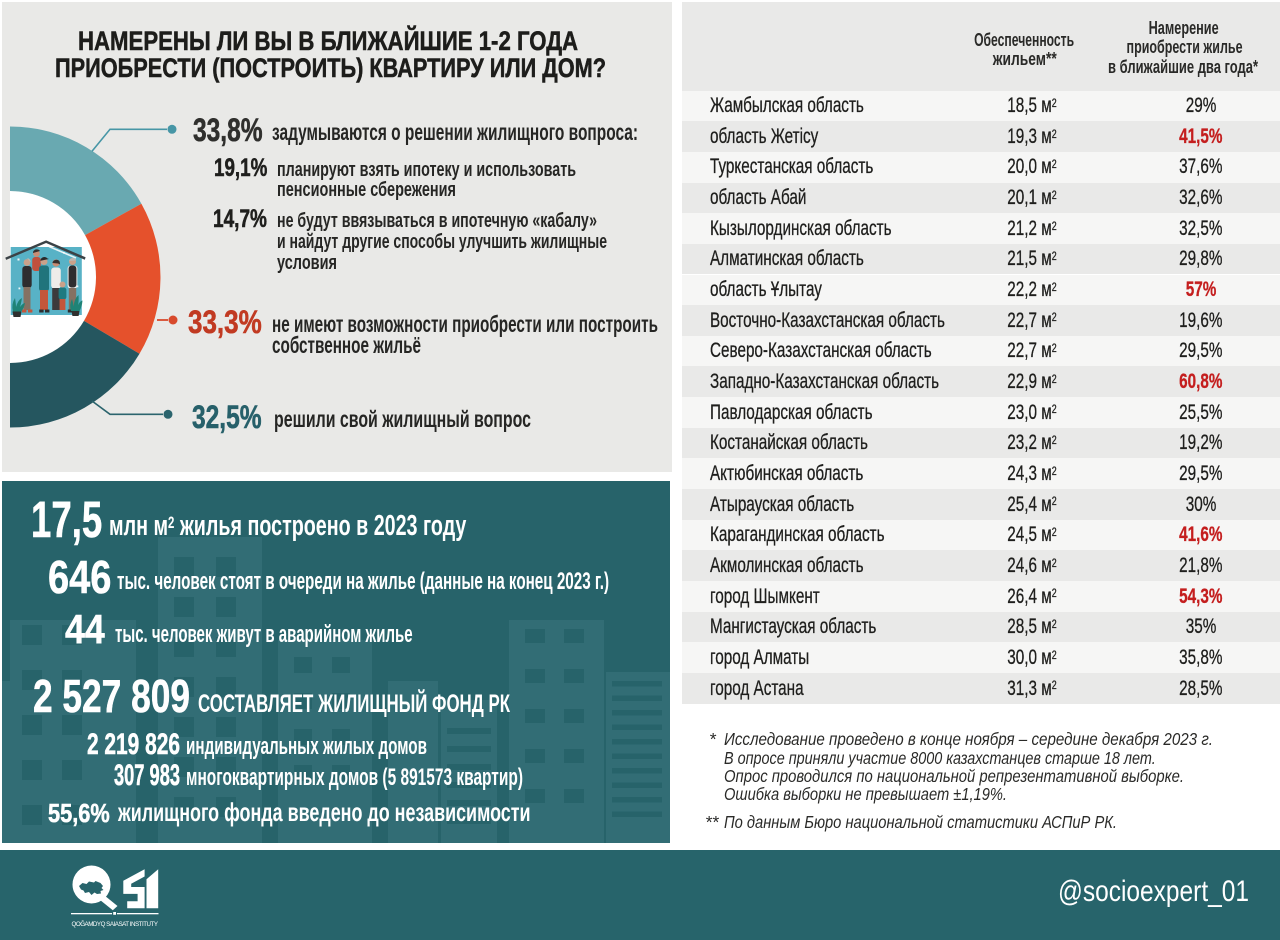 The image size is (1280, 940). Describe the element at coordinates (115, 924) in the screenshot. I see `svg-text: QOĞAMDYQ SAIASAT INSTITUTY` at that location.